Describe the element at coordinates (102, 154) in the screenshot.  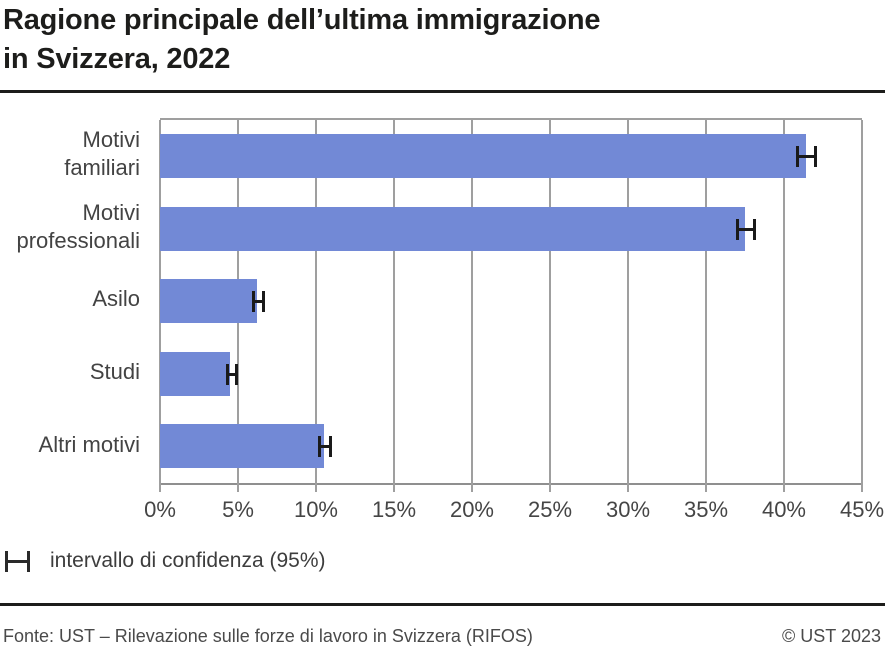
I see `category-label: Motivi familiari` at that location.